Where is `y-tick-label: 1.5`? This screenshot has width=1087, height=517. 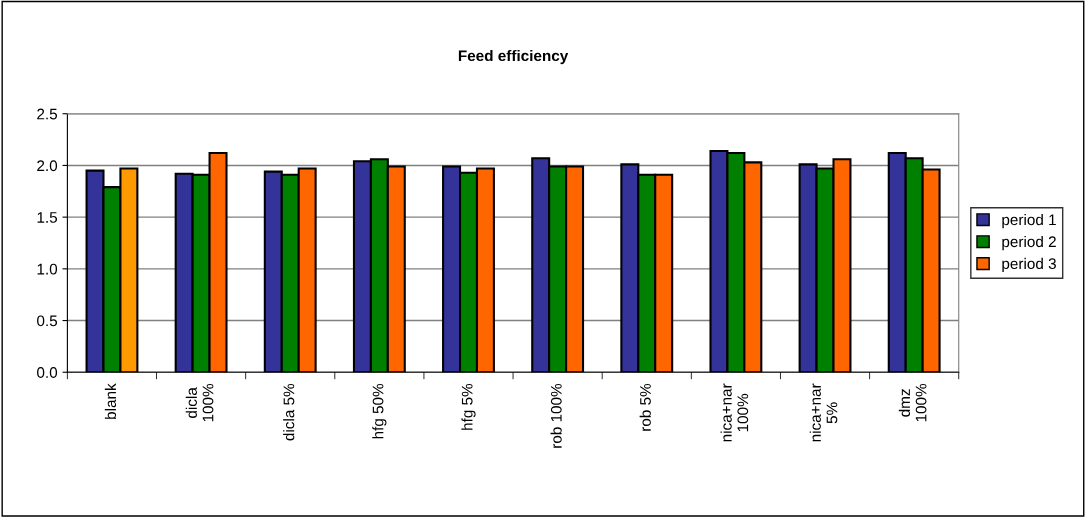
y-tick-label: 1.5 is located at coordinates (47, 217).